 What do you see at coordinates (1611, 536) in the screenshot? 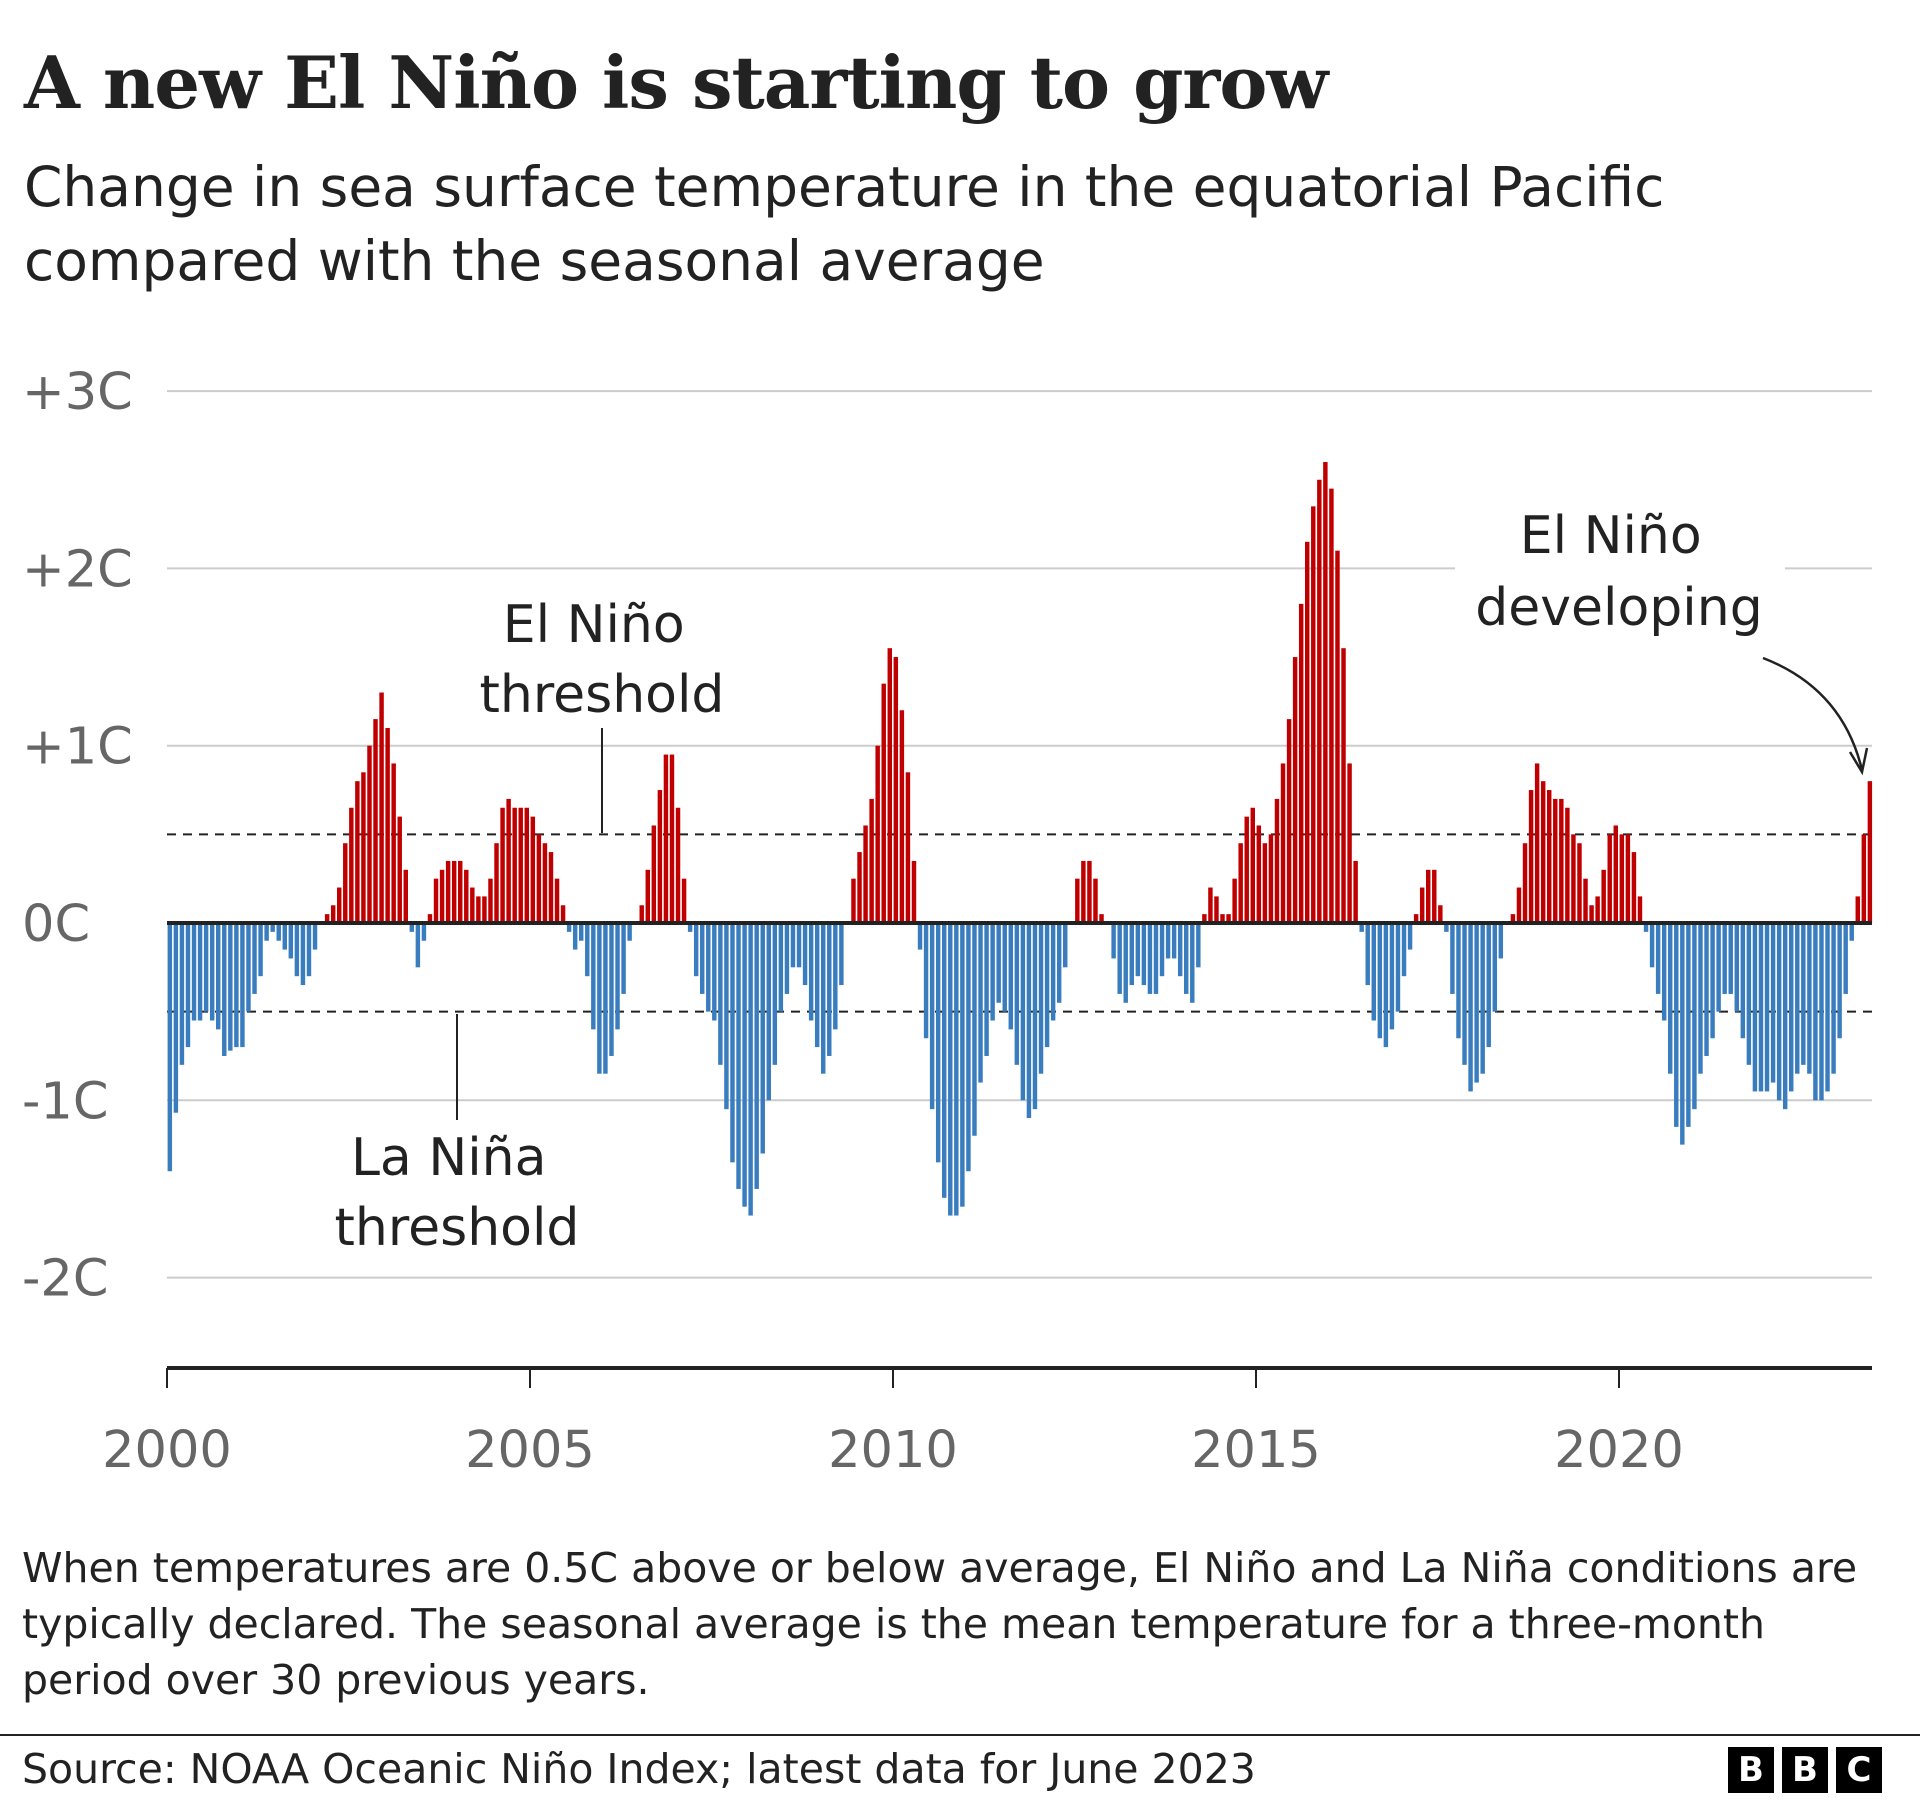
I see `el-nino-developing-line1: El Niño` at bounding box center [1611, 536].